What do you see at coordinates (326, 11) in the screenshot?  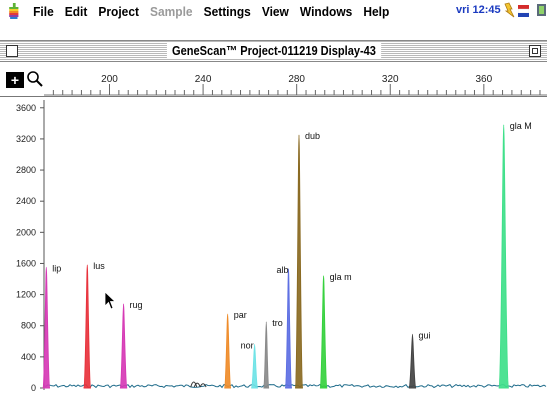 I see `menu-windows: Windows` at bounding box center [326, 11].